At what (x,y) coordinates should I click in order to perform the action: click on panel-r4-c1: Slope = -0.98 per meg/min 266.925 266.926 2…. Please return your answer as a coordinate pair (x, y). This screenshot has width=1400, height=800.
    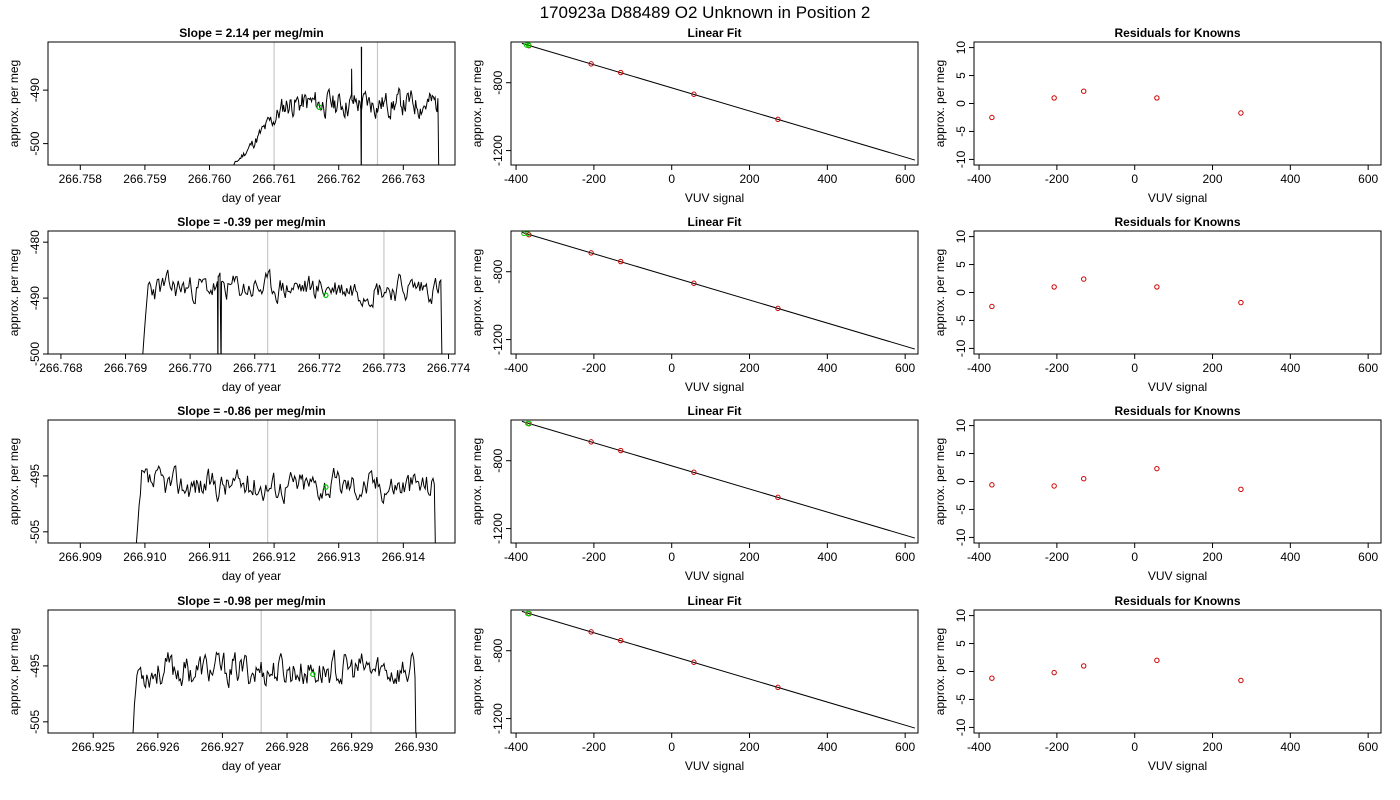
    Looking at the image, I should click on (231, 683).